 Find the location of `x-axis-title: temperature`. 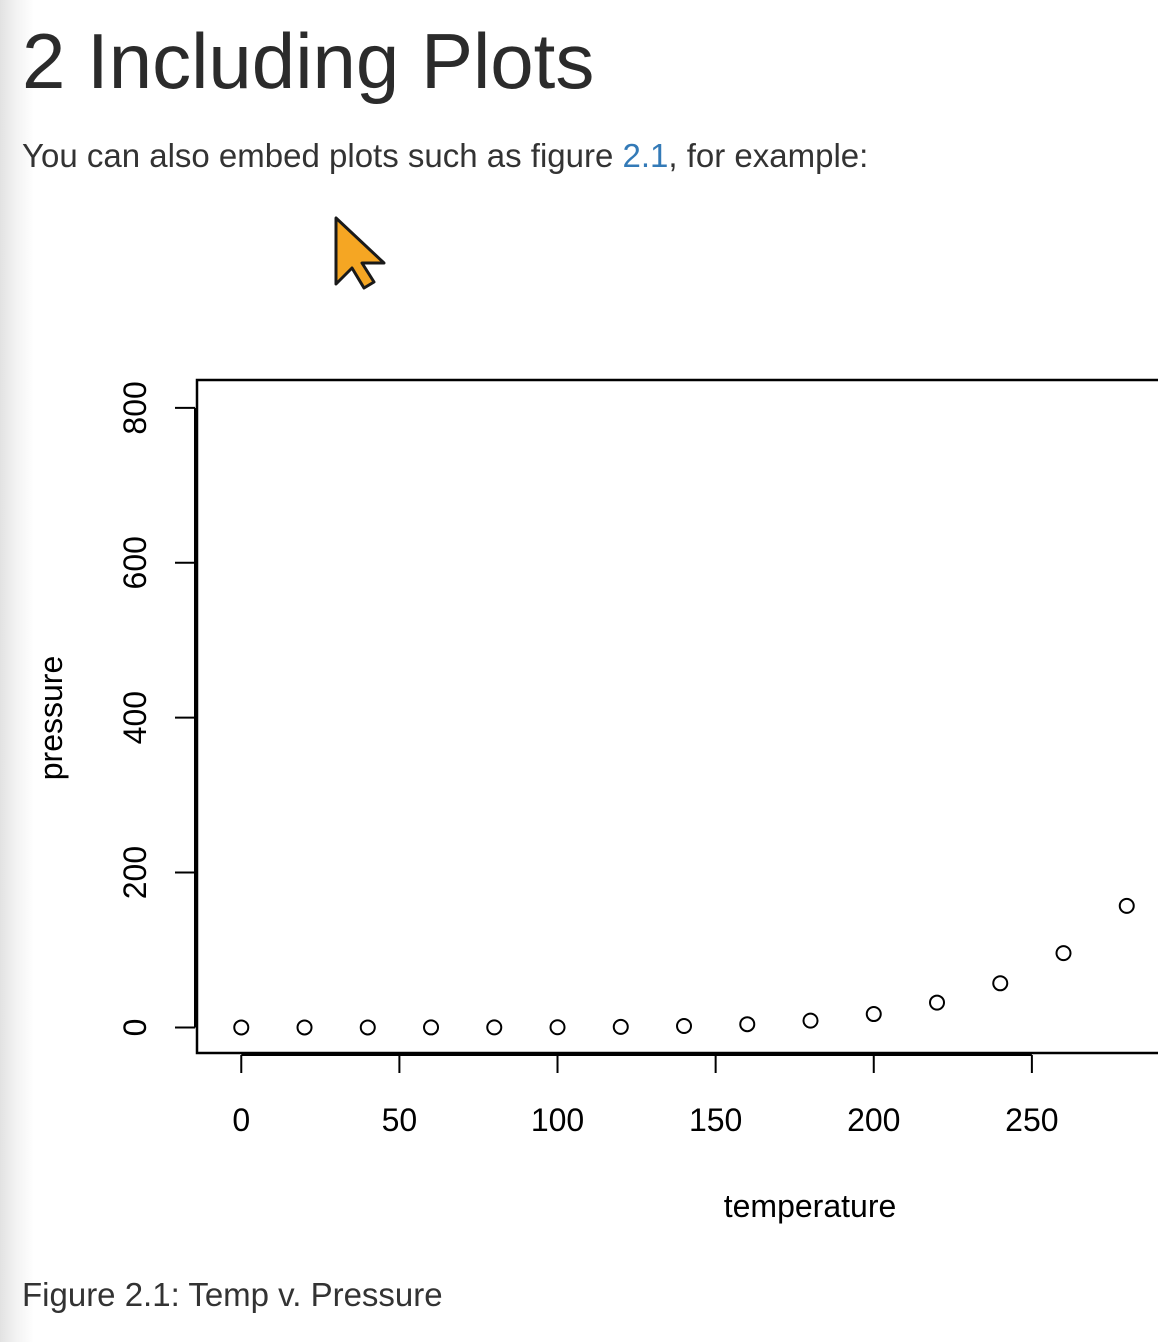

x-axis-title: temperature is located at coordinates (810, 1206).